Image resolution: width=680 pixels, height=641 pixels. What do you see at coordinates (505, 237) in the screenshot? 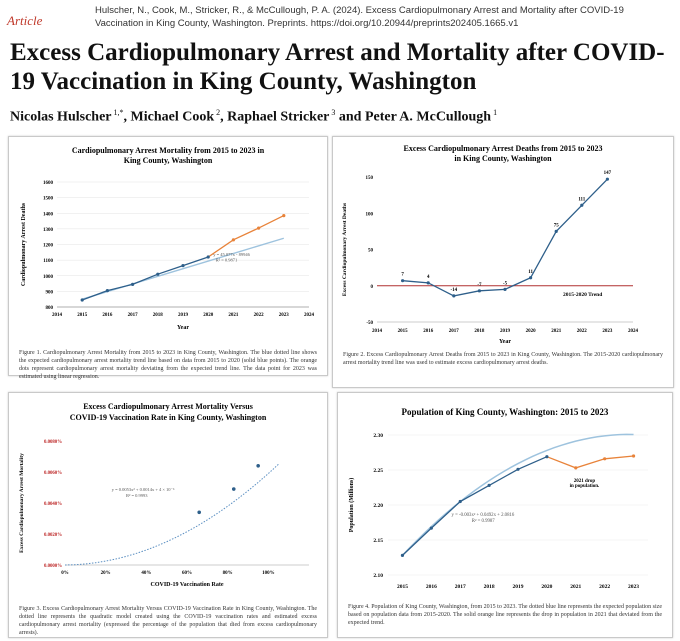
I see `excess-deaths-line` at bounding box center [505, 237].